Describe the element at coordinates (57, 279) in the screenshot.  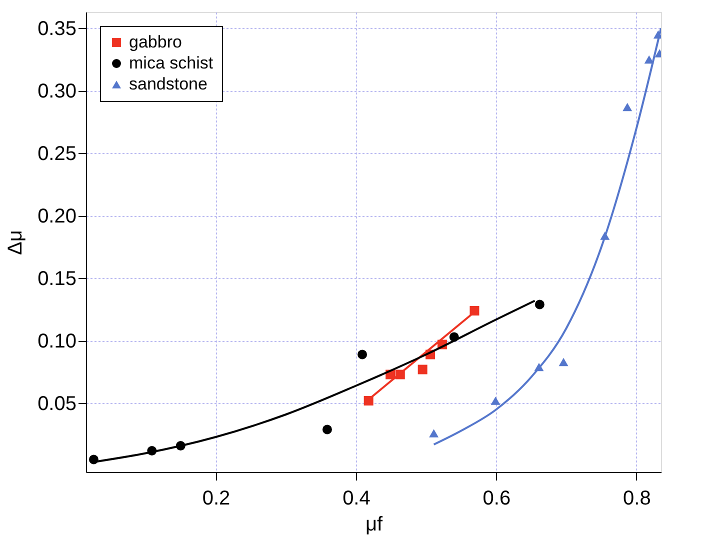
I see `y-tick-label: 0.15` at that location.